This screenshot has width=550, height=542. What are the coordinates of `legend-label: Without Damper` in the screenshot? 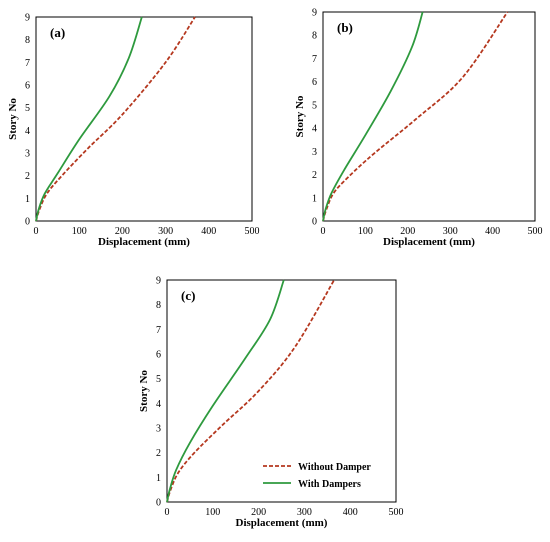 It's located at (334, 467).